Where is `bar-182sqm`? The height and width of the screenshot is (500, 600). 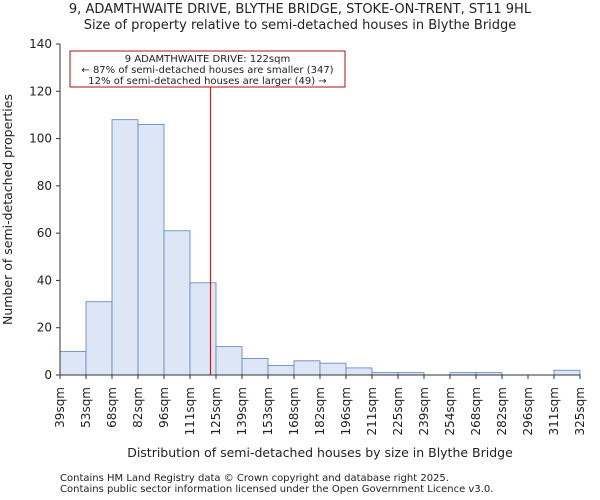 bar-182sqm is located at coordinates (333, 369).